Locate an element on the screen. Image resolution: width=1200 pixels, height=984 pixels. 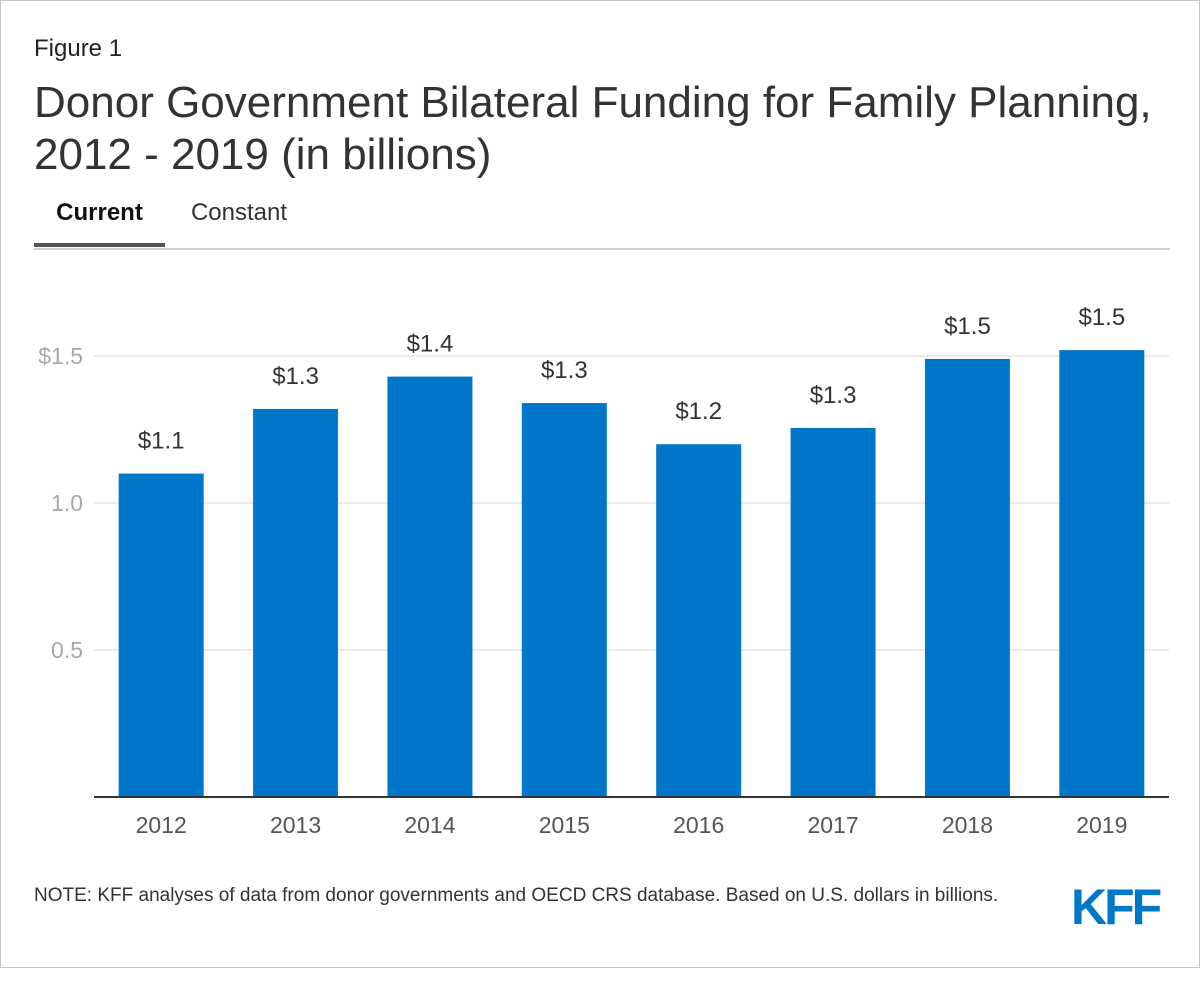
data-label: $1.2 is located at coordinates (698, 411).